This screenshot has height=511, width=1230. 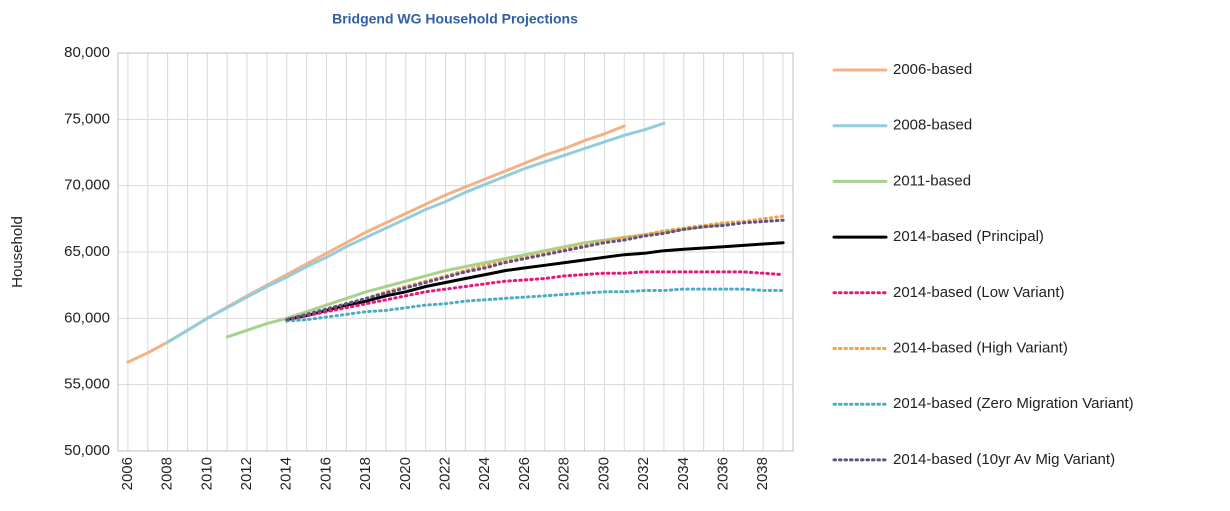 I want to click on legend-label: 2011-based, so click(x=932, y=180).